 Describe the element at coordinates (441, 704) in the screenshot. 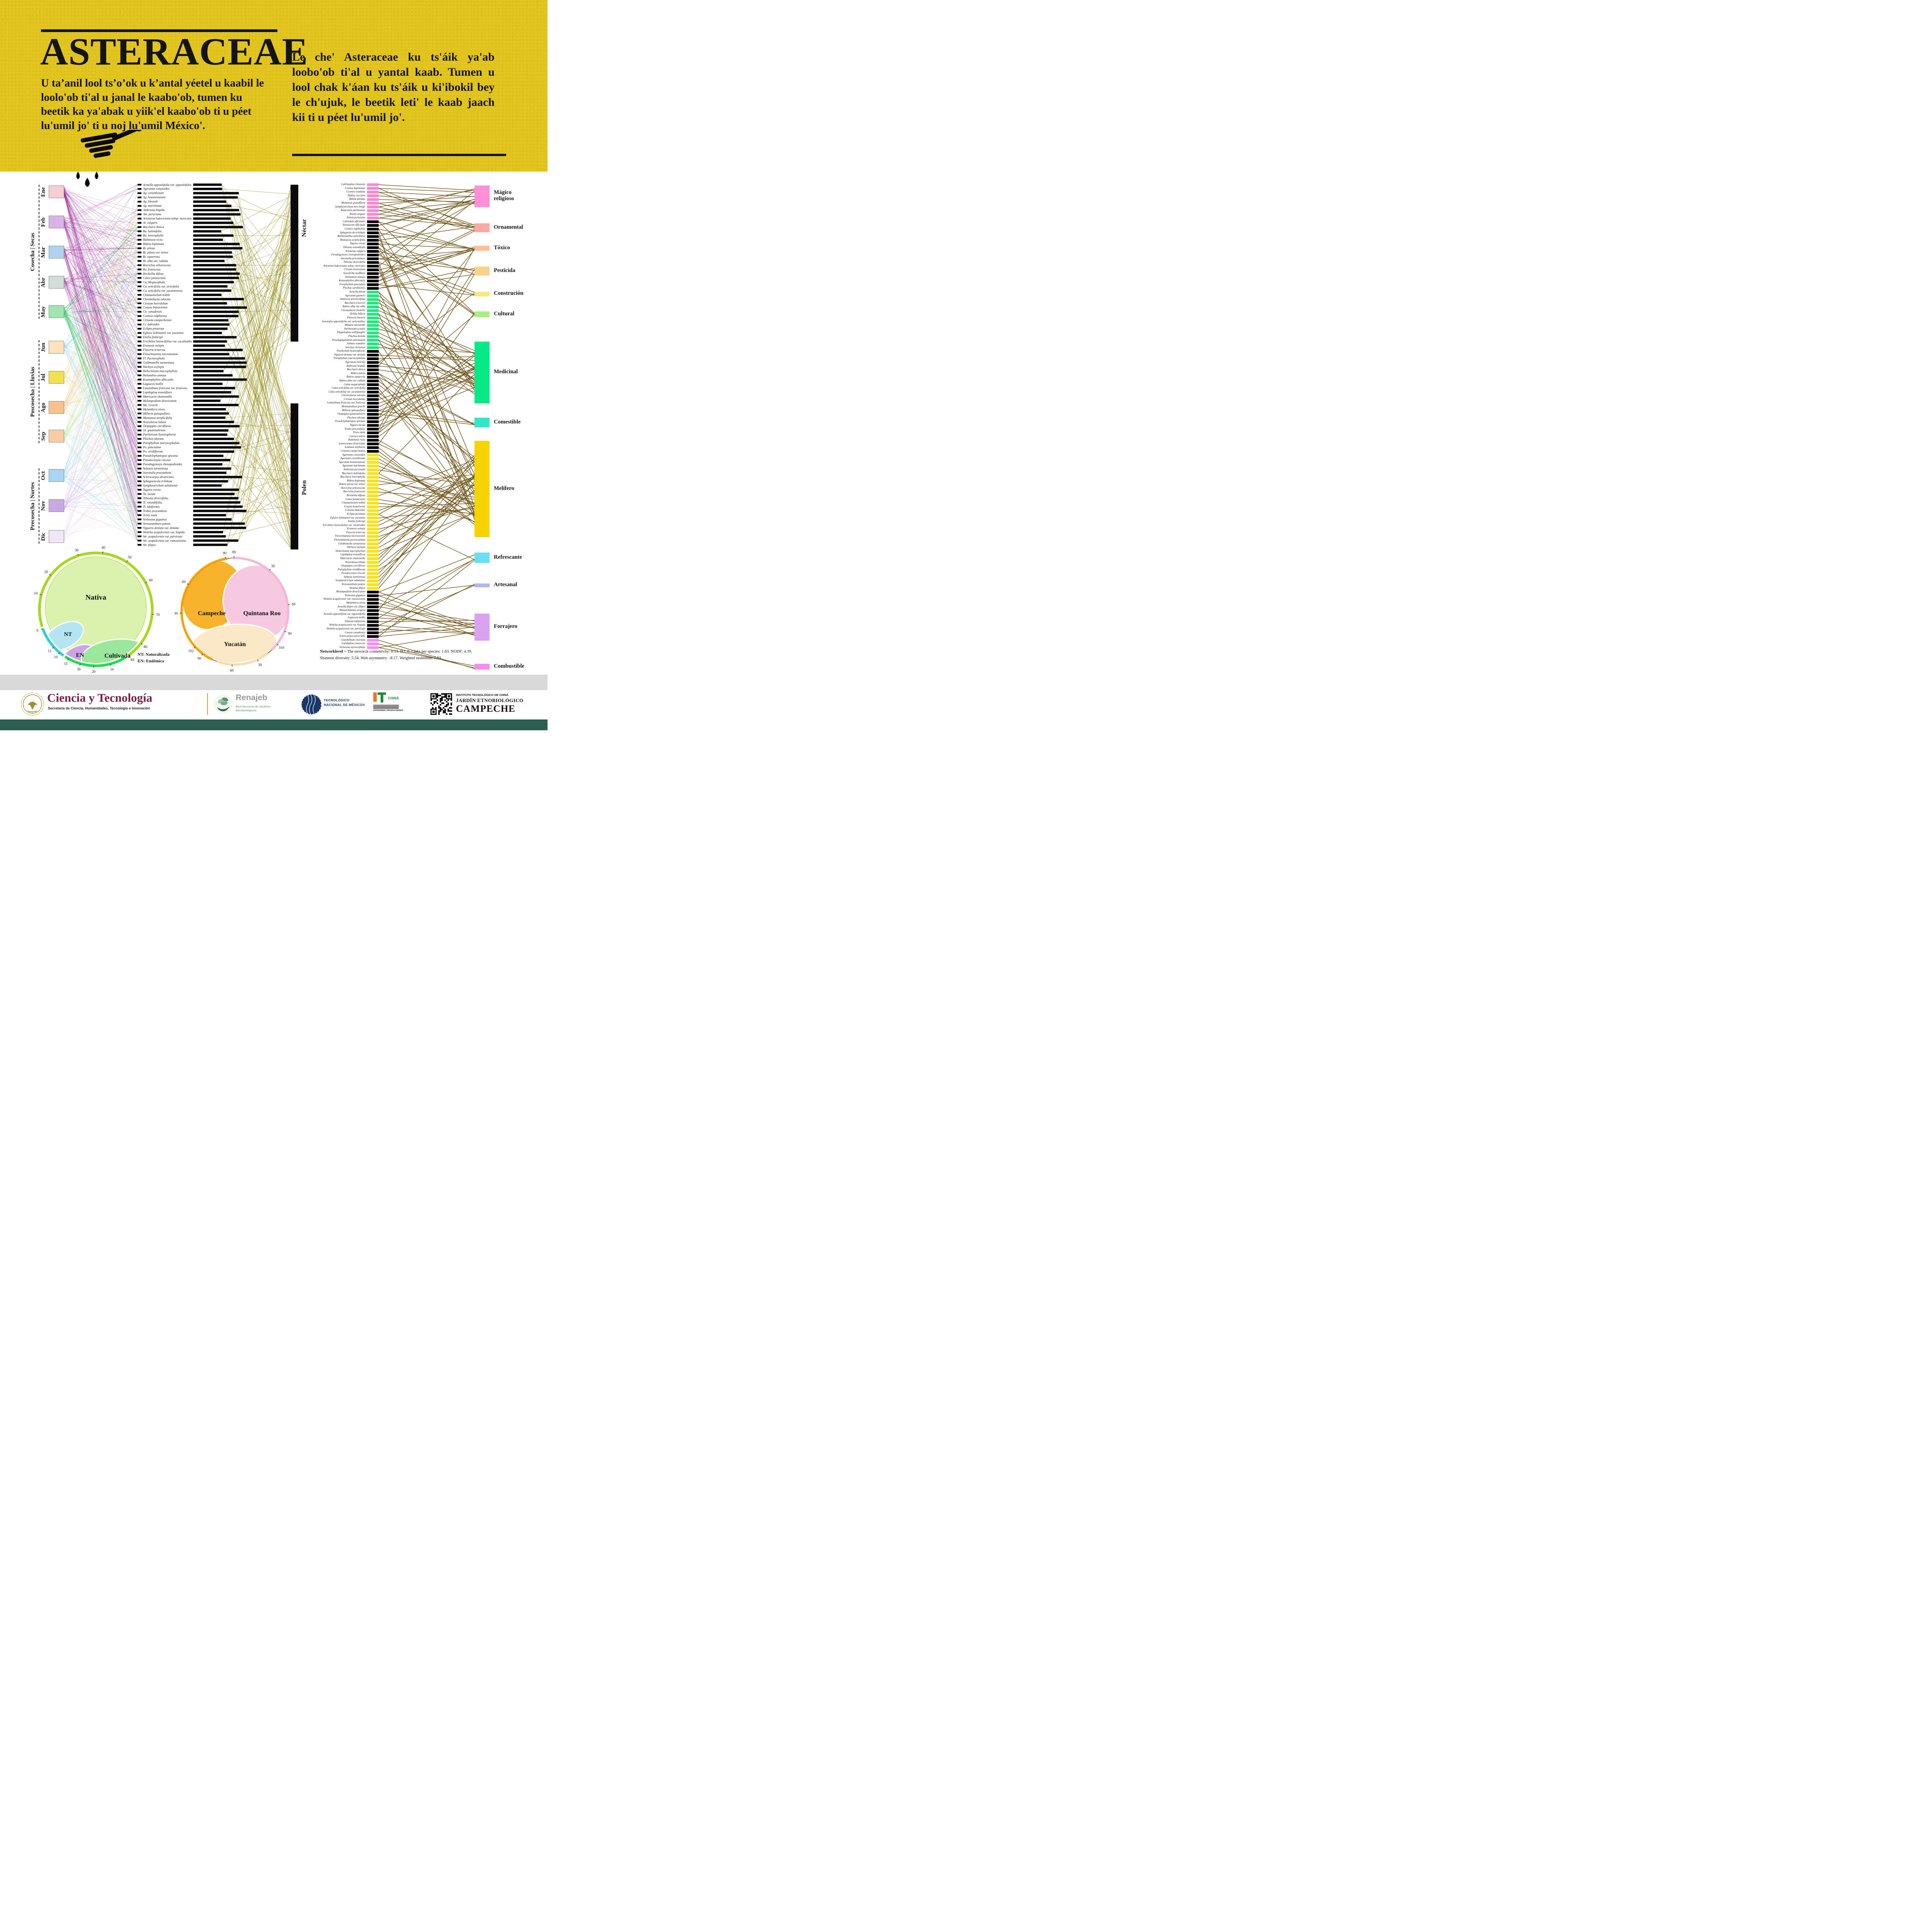

I see `qr-code` at that location.